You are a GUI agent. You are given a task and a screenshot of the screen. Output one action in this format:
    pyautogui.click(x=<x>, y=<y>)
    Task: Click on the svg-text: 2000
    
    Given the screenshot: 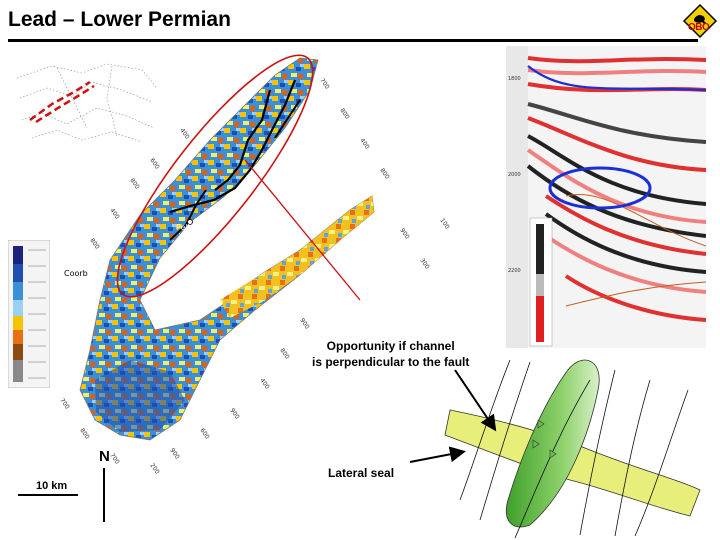 What is the action you would take?
    pyautogui.click(x=514, y=175)
    